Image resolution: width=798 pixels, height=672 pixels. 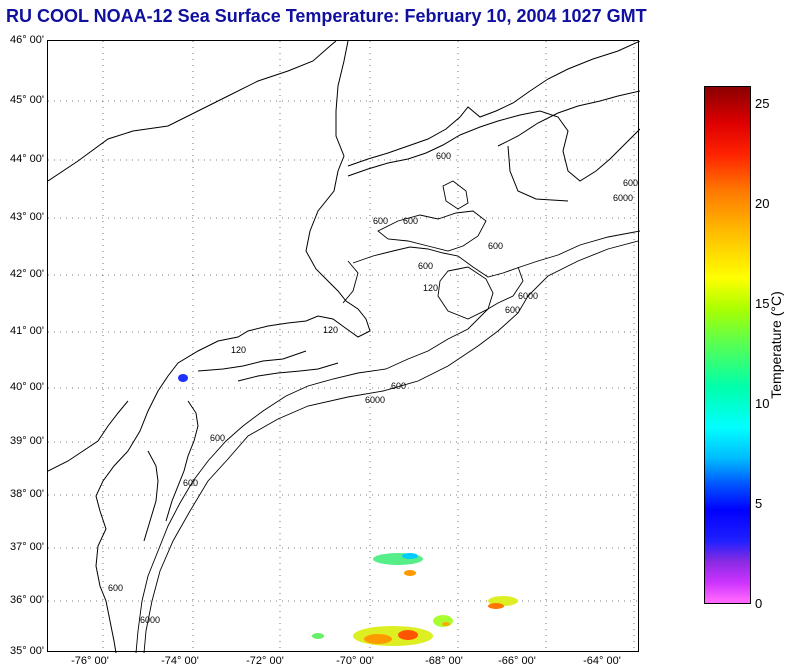 What do you see at coordinates (26, 159) in the screenshot?
I see `lat-label: 44° 00'` at bounding box center [26, 159].